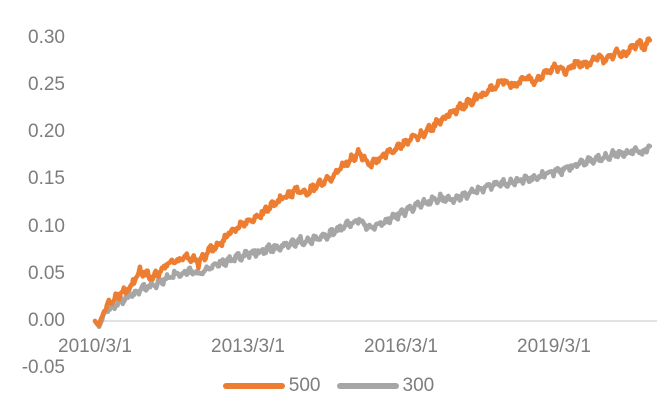 Image resolution: width=657 pixels, height=408 pixels. What do you see at coordinates (43, 368) in the screenshot?
I see `y-axis-label: -0.05` at bounding box center [43, 368].